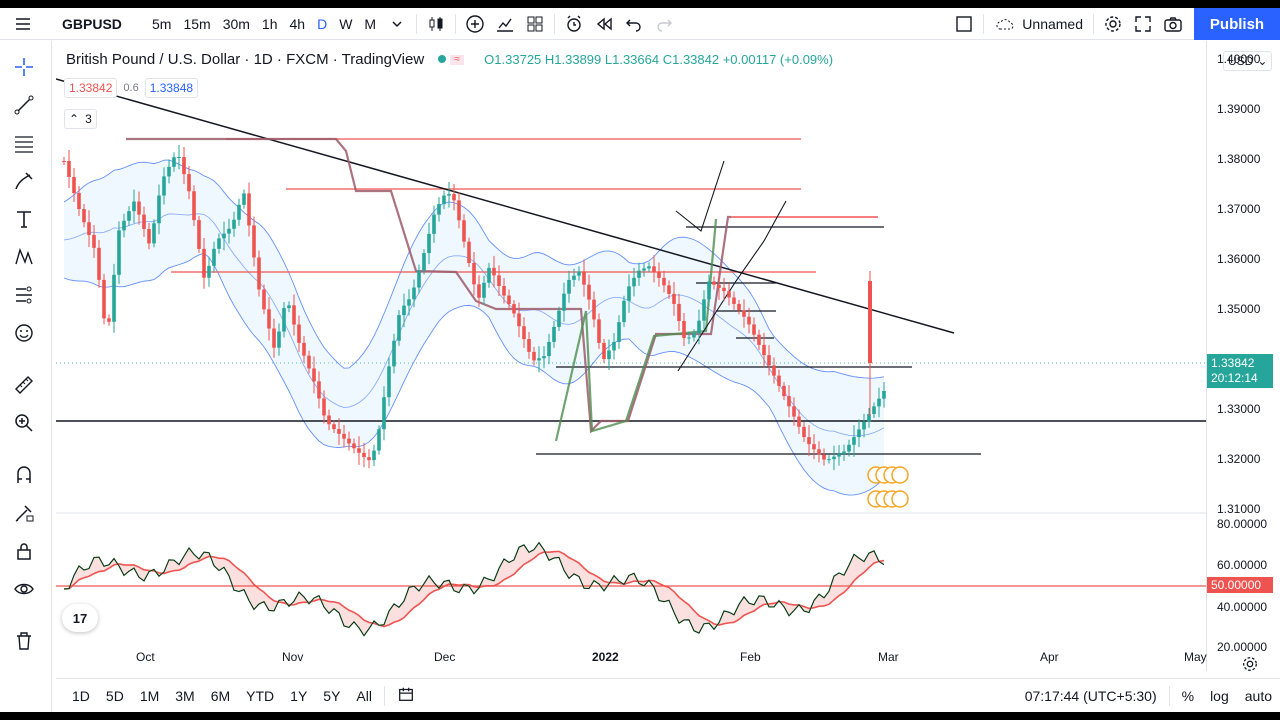 This screenshot has width=1280, height=720. Describe the element at coordinates (1005, 23) in the screenshot. I see `cloud-icon` at that location.